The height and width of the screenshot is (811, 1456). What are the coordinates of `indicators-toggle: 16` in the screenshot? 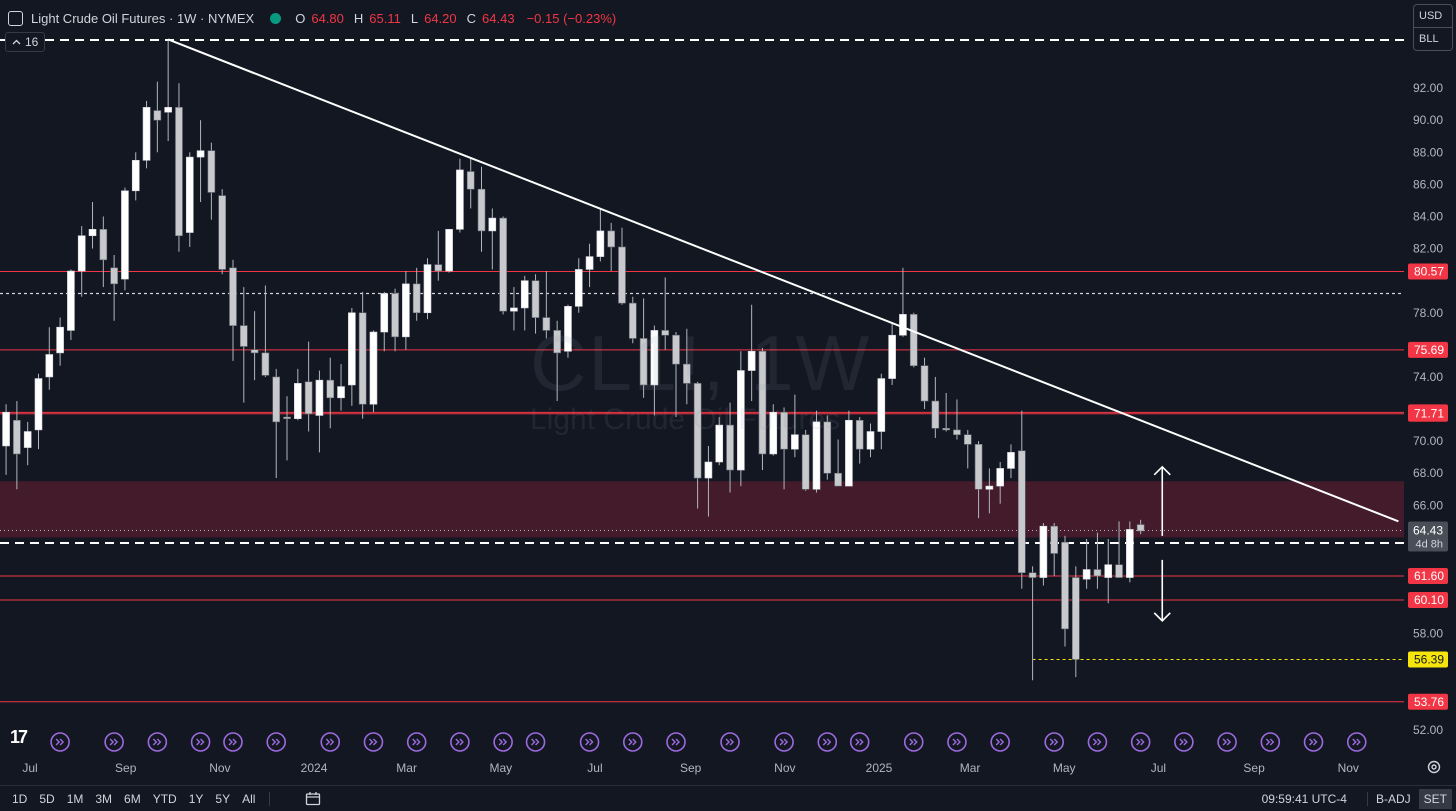 It's located at (25, 42).